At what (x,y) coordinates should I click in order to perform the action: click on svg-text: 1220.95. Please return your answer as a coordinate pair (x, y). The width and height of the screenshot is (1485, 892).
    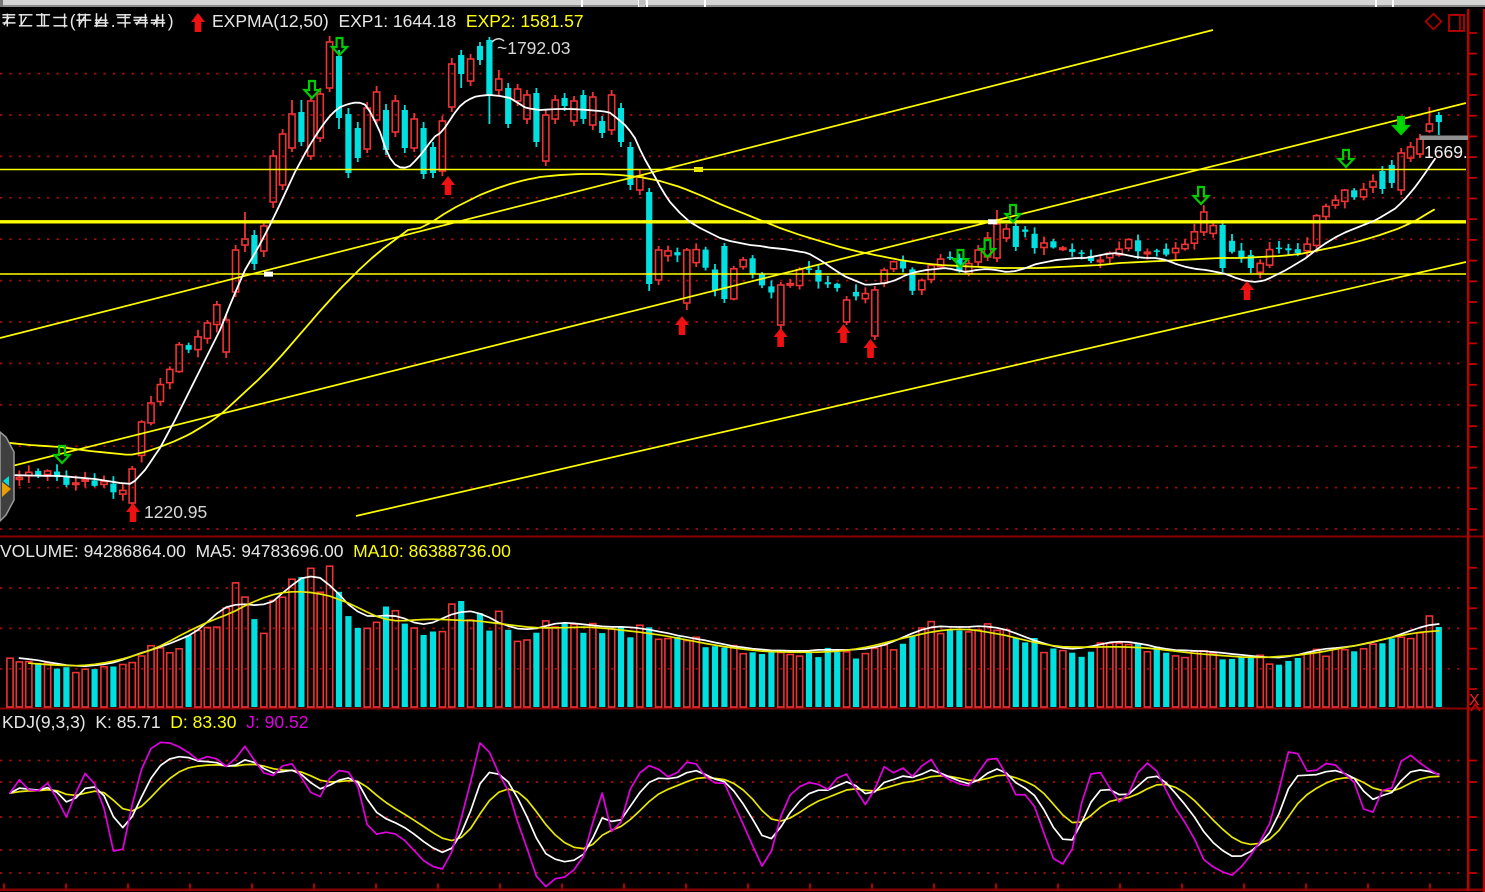
    Looking at the image, I should click on (175, 512).